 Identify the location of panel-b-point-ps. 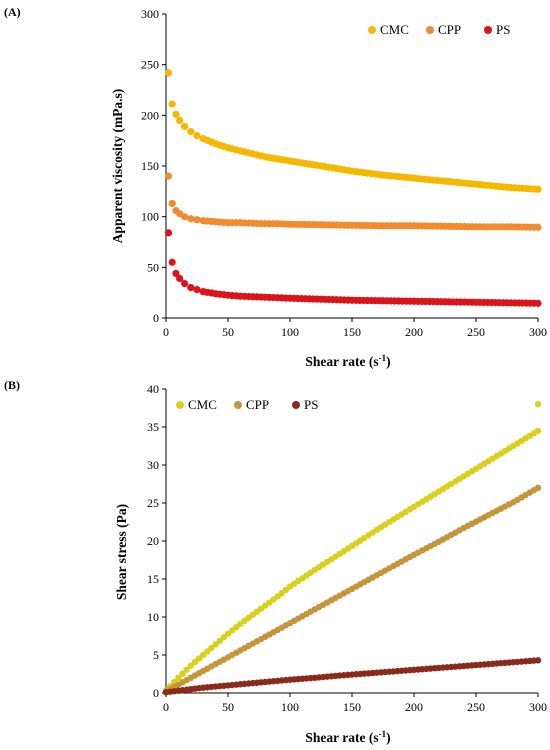
(538, 660).